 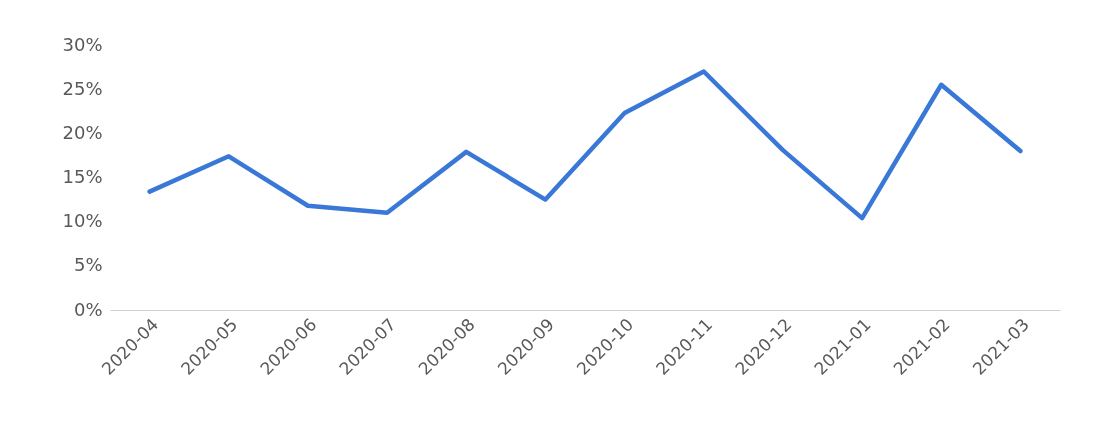 What do you see at coordinates (82, 176) in the screenshot?
I see `y-tick-label: 15%` at bounding box center [82, 176].